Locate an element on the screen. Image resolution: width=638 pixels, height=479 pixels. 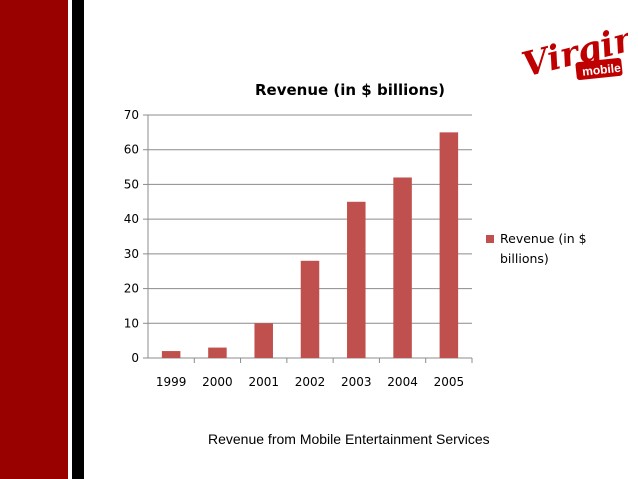
bar-2003 is located at coordinates (356, 279).